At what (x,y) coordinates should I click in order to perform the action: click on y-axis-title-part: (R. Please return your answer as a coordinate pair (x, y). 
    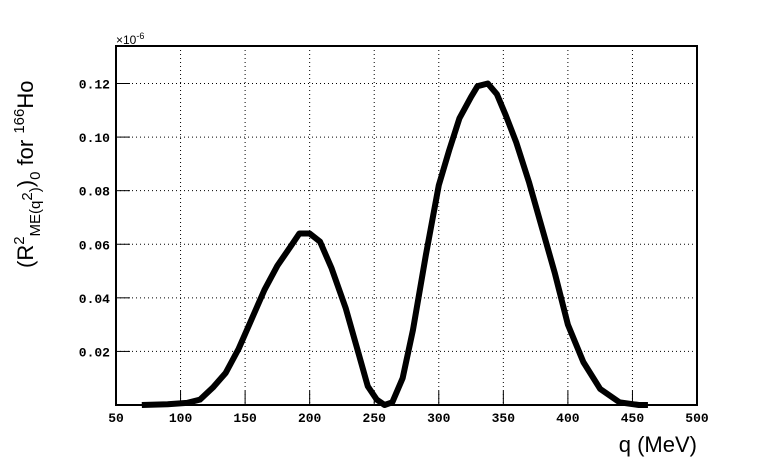
    Looking at the image, I should click on (25, 256).